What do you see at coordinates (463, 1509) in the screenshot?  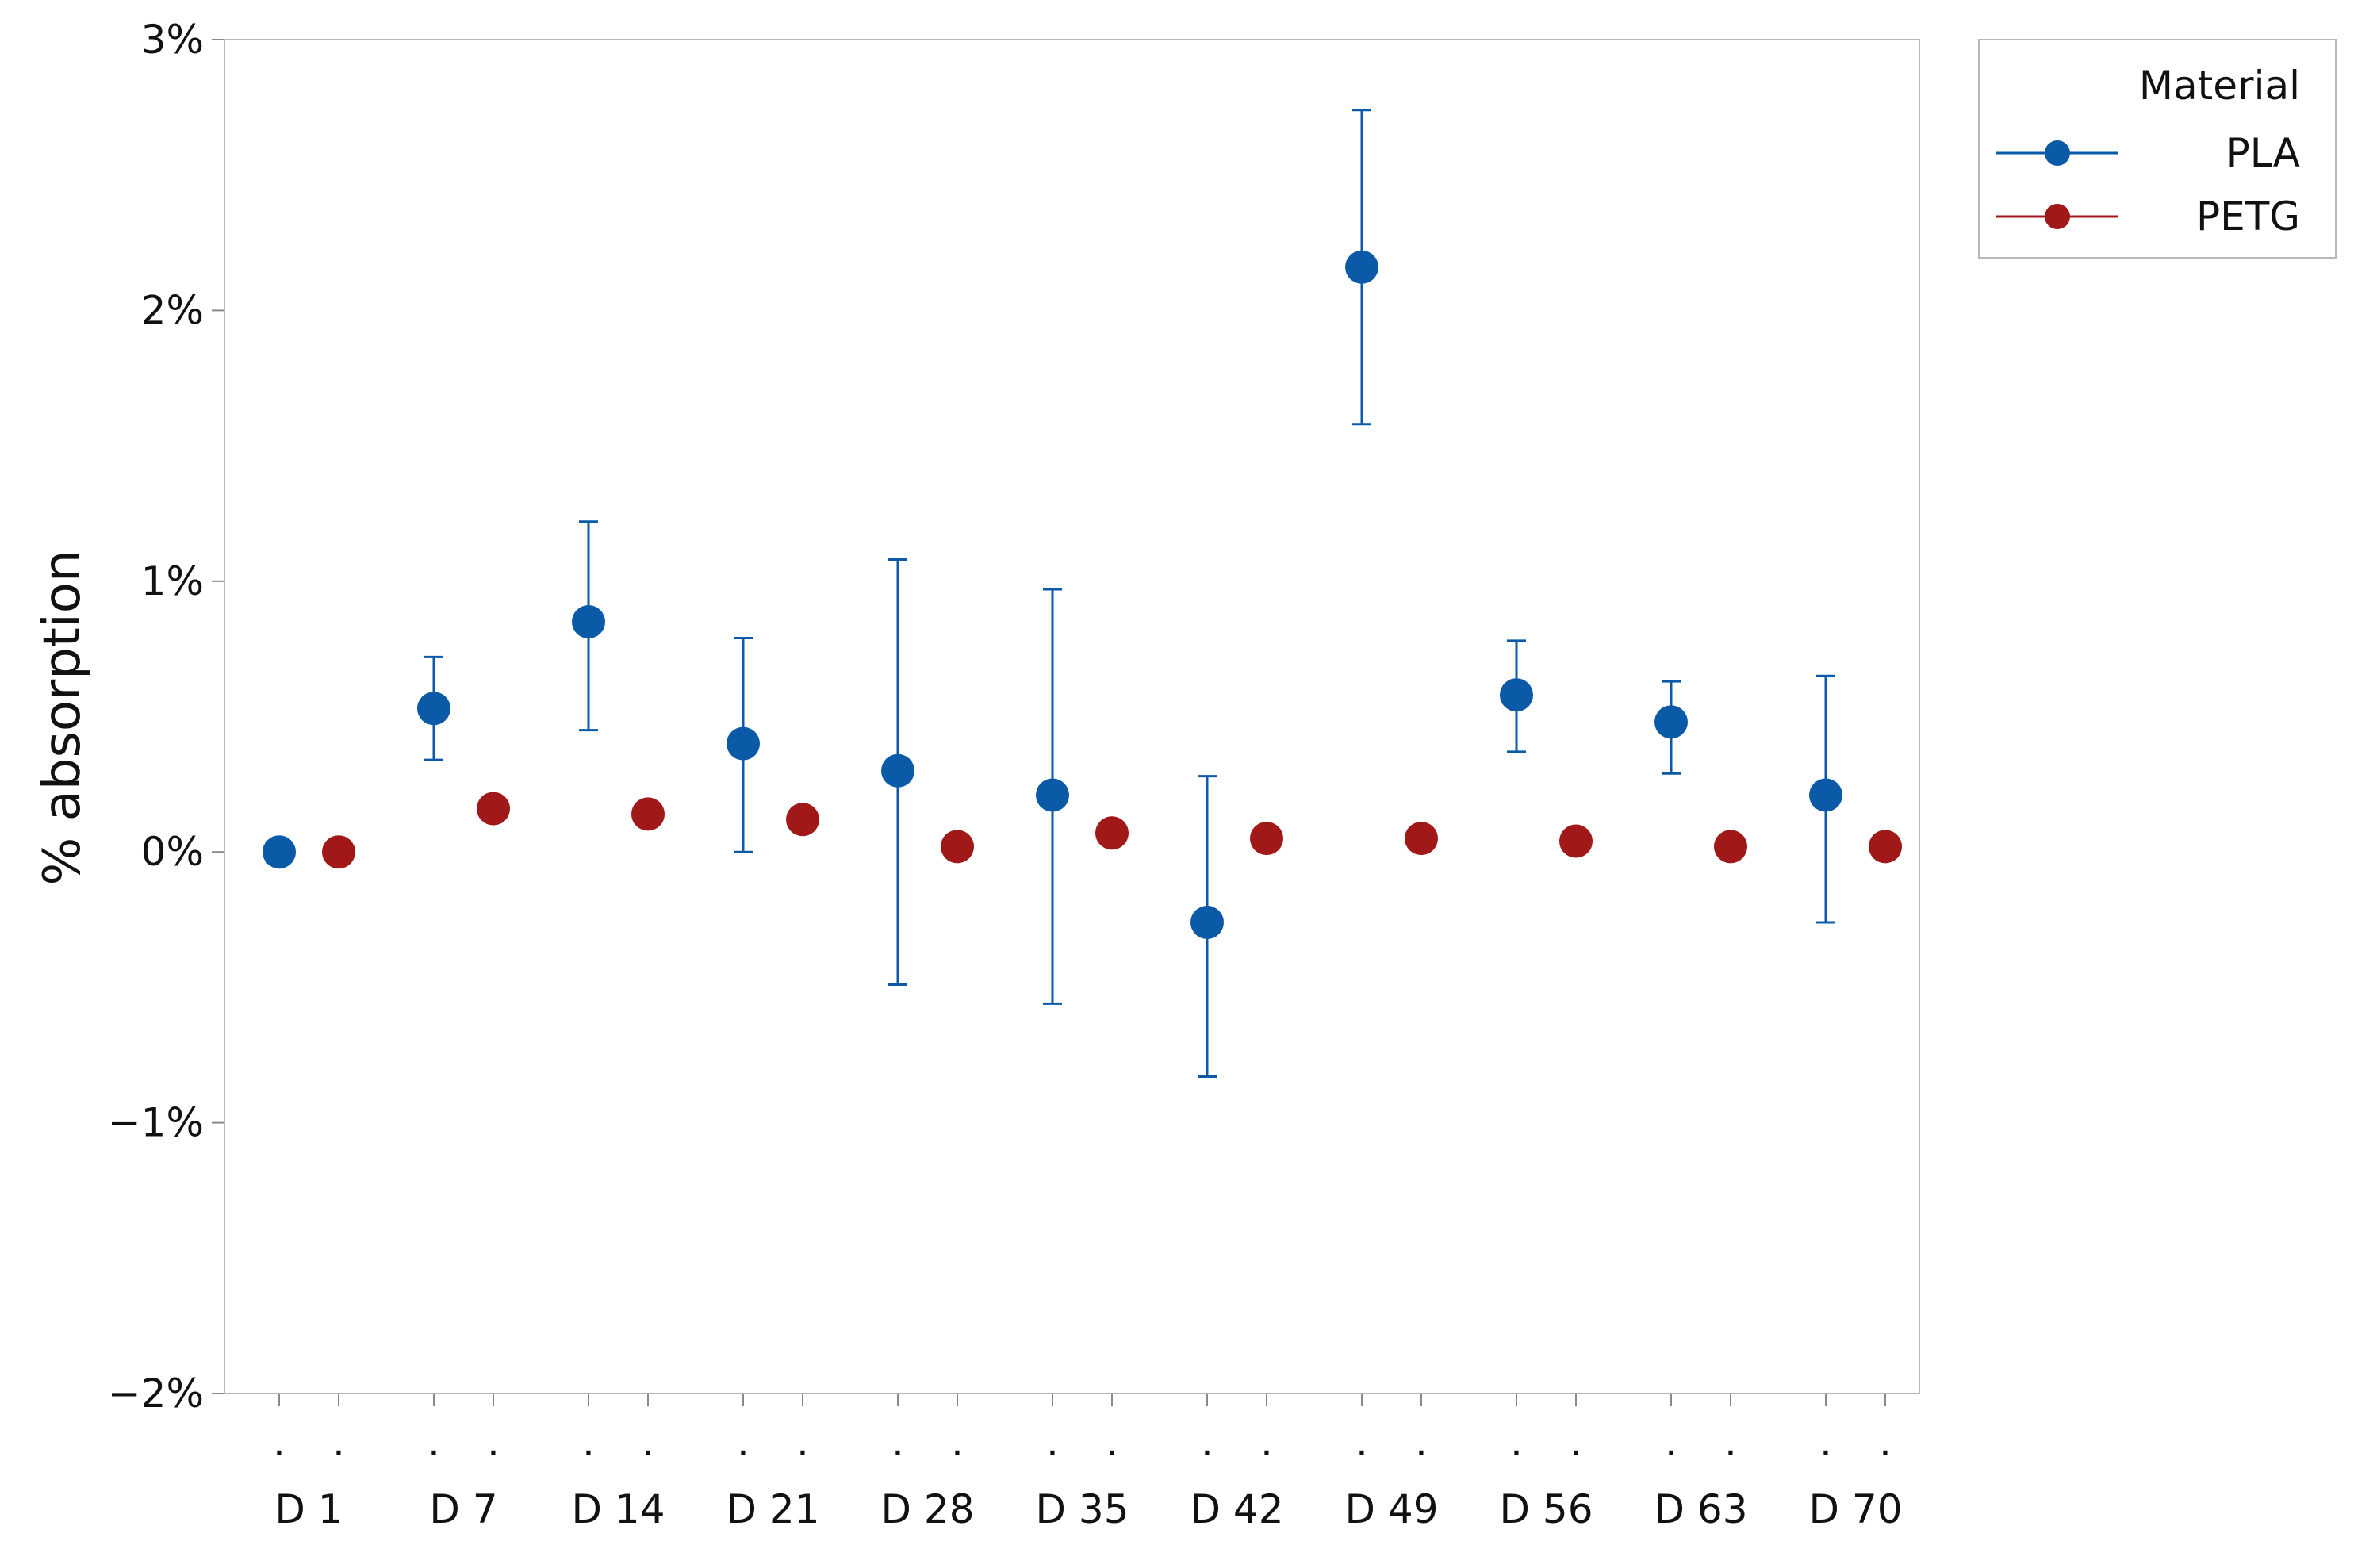 I see `x-category-label: D 7` at bounding box center [463, 1509].